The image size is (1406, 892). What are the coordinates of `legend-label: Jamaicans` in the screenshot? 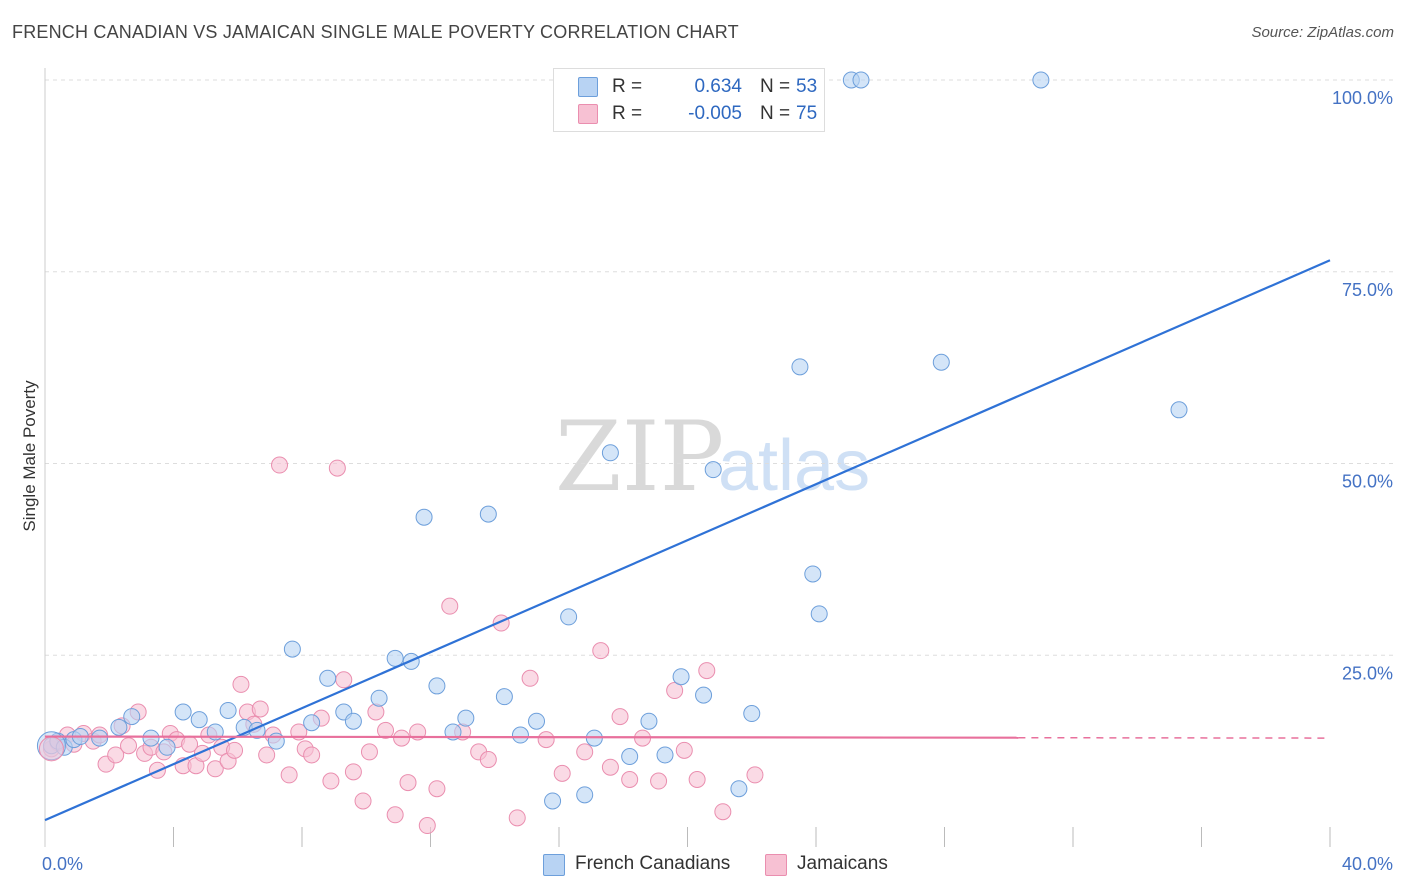 It's located at (842, 863).